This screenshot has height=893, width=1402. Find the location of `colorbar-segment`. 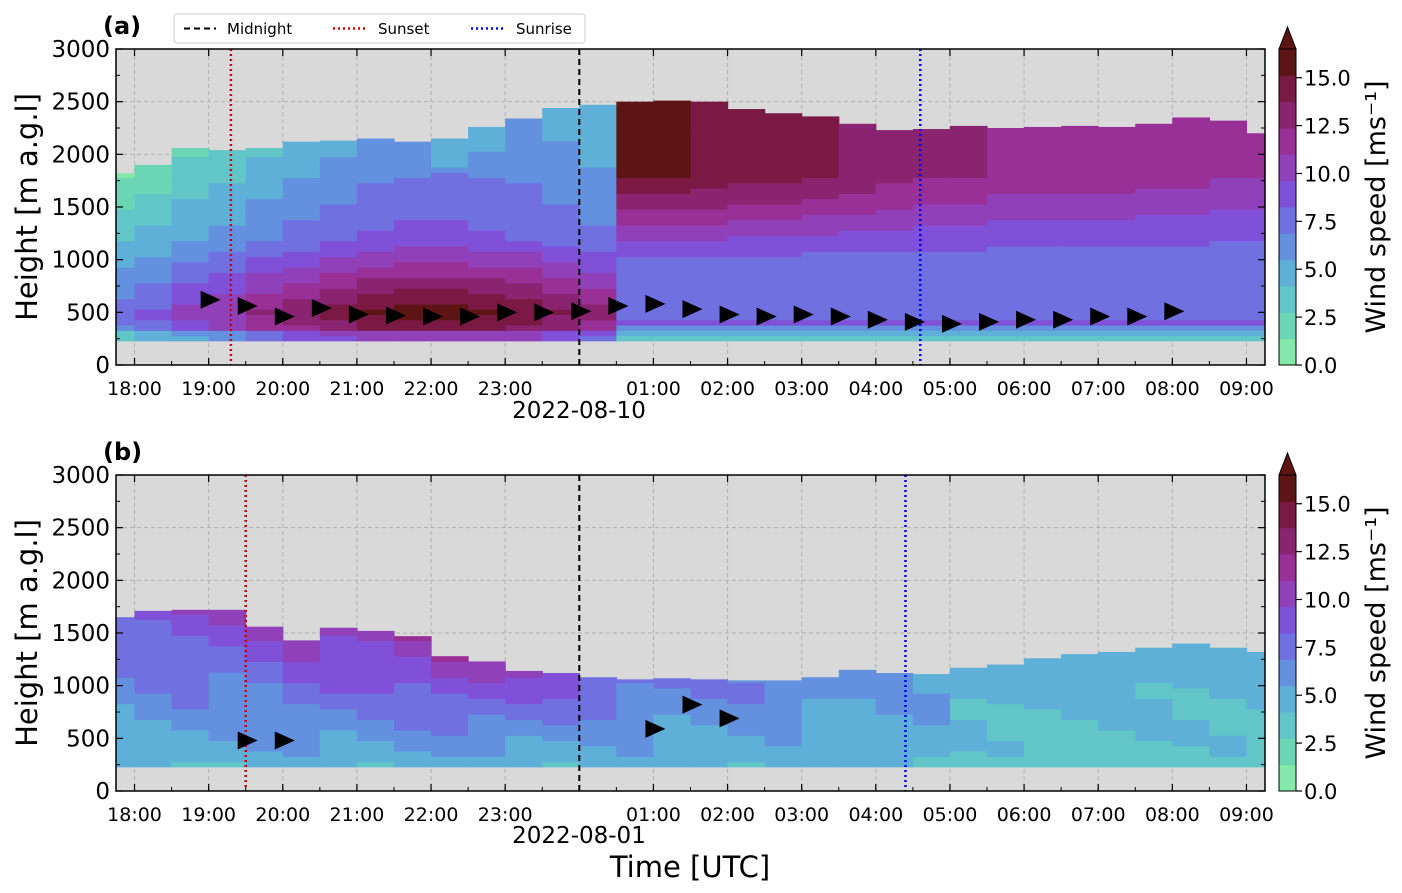

colorbar-segment is located at coordinates (1287, 194).